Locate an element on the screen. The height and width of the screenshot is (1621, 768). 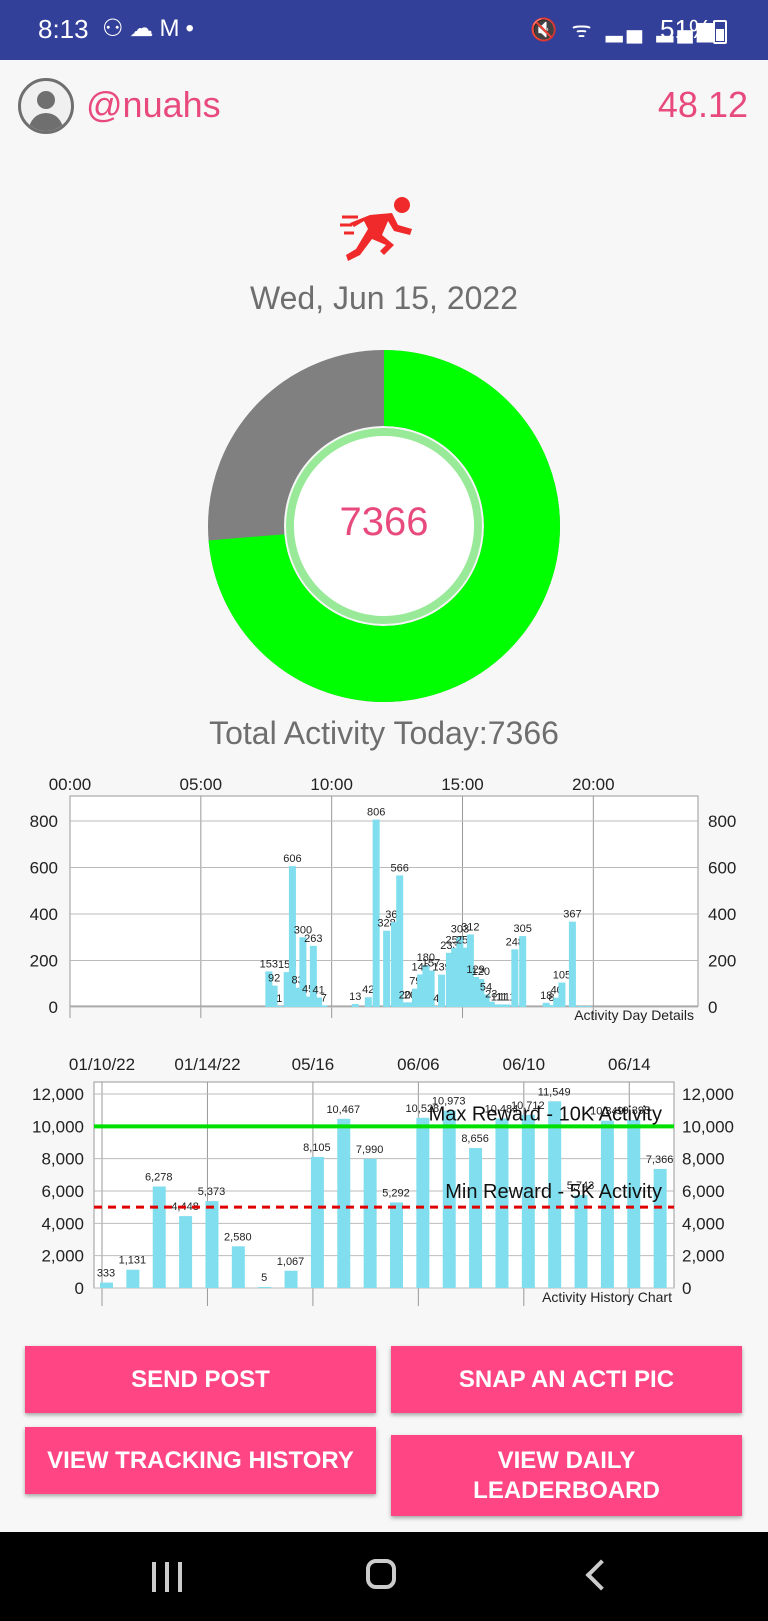
history-bar-label: 6,278 is located at coordinates (159, 1178).